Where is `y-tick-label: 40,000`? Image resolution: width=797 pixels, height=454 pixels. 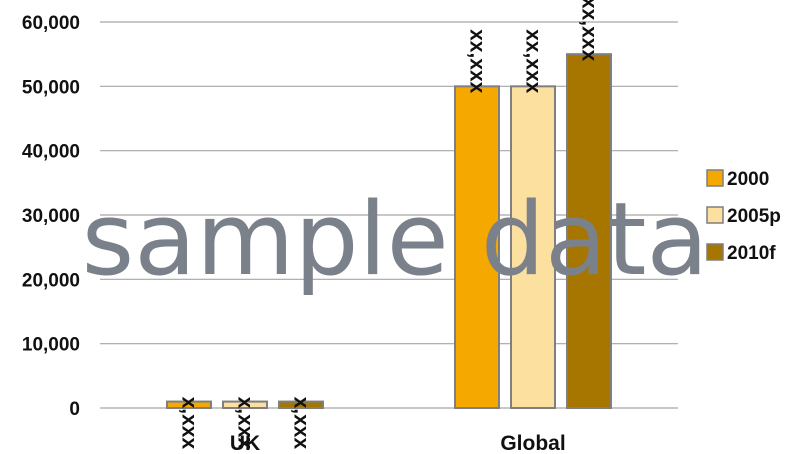
y-tick-label: 40,000 is located at coordinates (51, 152).